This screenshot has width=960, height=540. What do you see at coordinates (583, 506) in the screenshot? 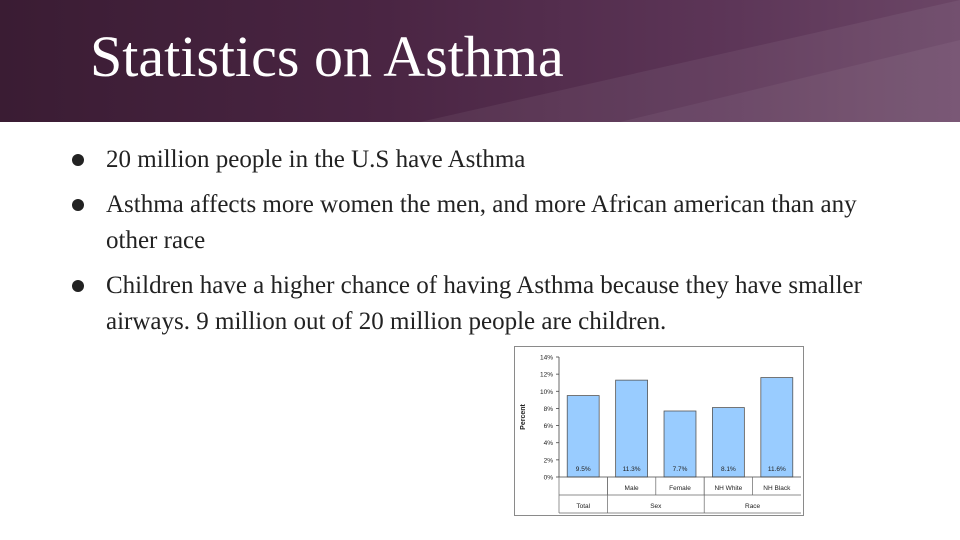
I see `group-label: Total` at bounding box center [583, 506].